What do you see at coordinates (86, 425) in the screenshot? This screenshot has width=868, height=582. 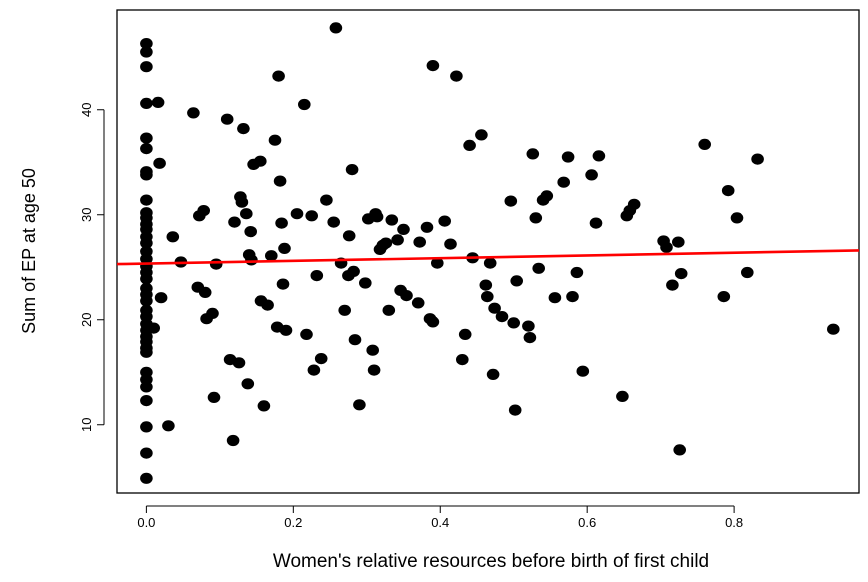 I see `y-tick-label: 10` at bounding box center [86, 425].